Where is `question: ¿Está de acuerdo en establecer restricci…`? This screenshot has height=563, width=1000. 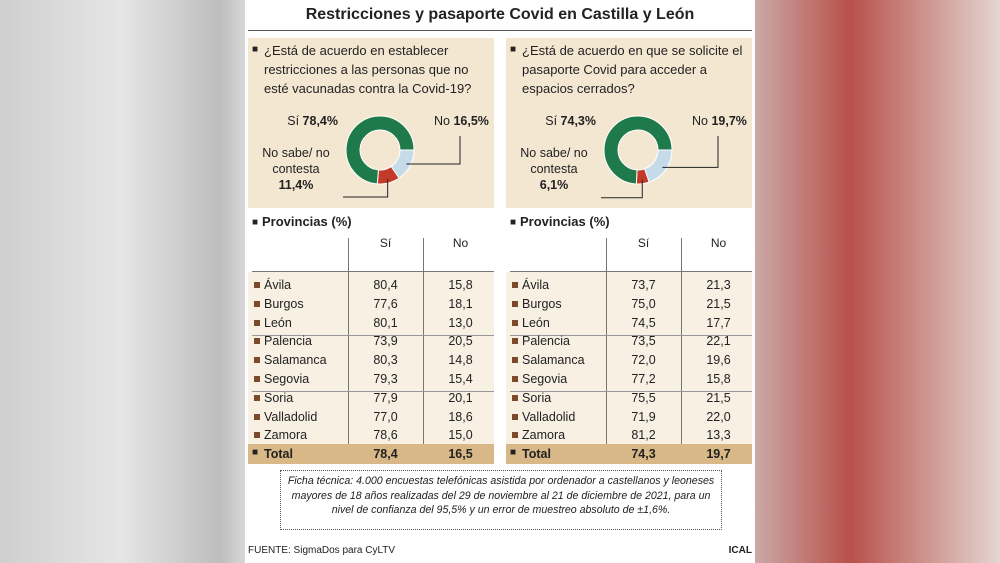 question: ¿Está de acuerdo en establecer restricci… is located at coordinates (368, 69).